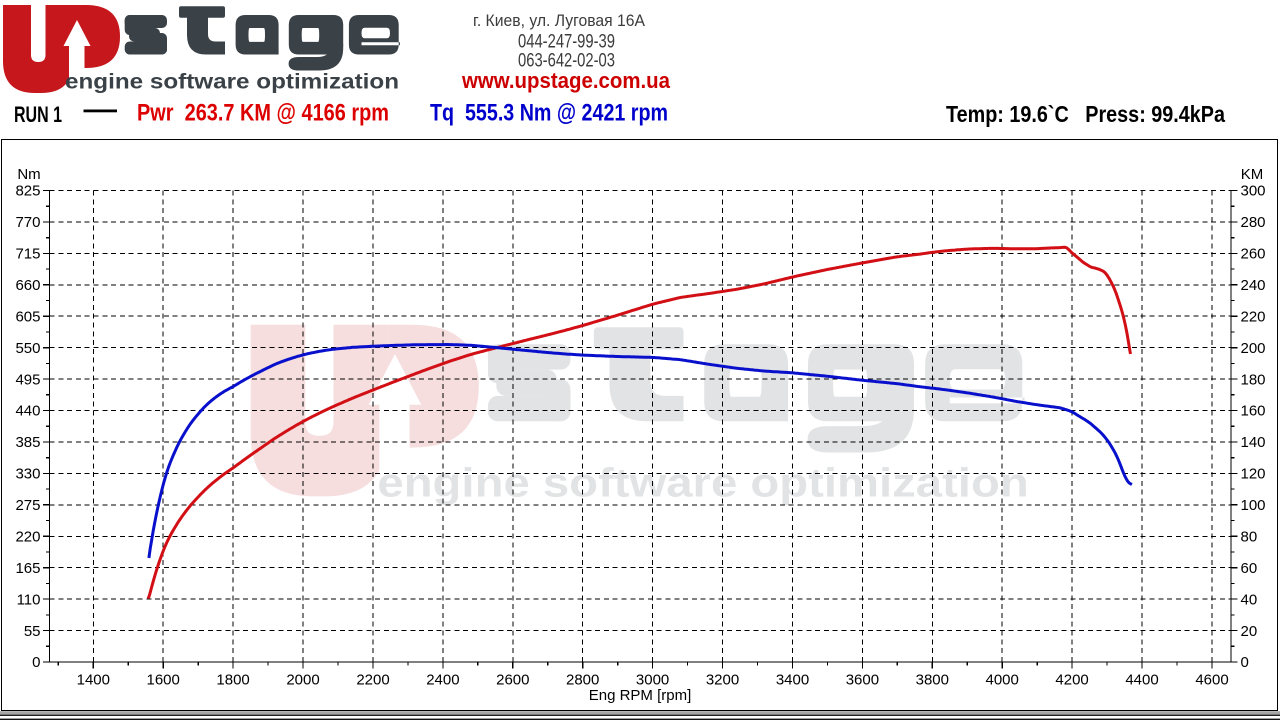 The height and width of the screenshot is (720, 1280). What do you see at coordinates (27, 191) in the screenshot?
I see `svg-text: 825` at bounding box center [27, 191].